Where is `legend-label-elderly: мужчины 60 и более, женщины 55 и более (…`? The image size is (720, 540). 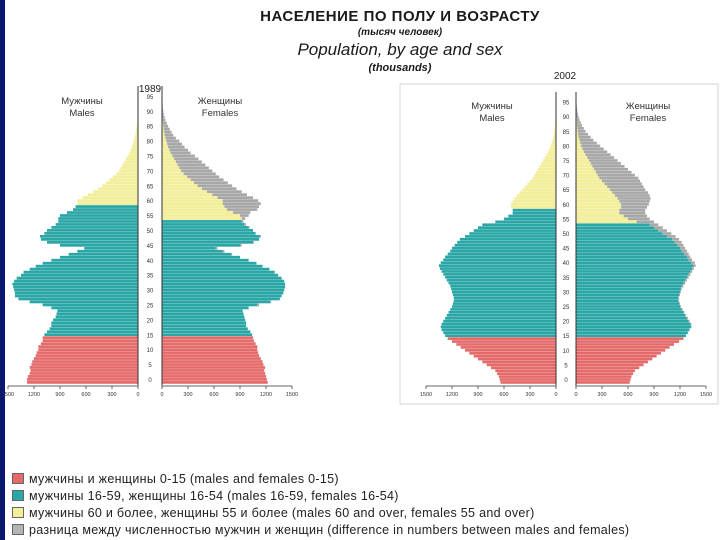 legend-label-elderly: мужчины 60 и более, женщины 55 и более (… is located at coordinates (282, 512).